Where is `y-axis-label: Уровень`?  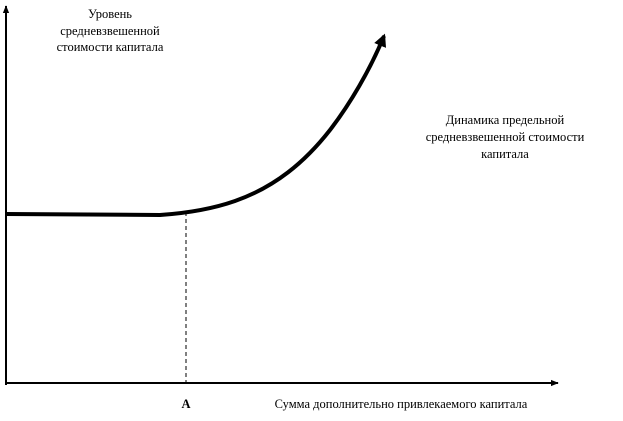 y-axis-label: Уровень is located at coordinates (110, 14).